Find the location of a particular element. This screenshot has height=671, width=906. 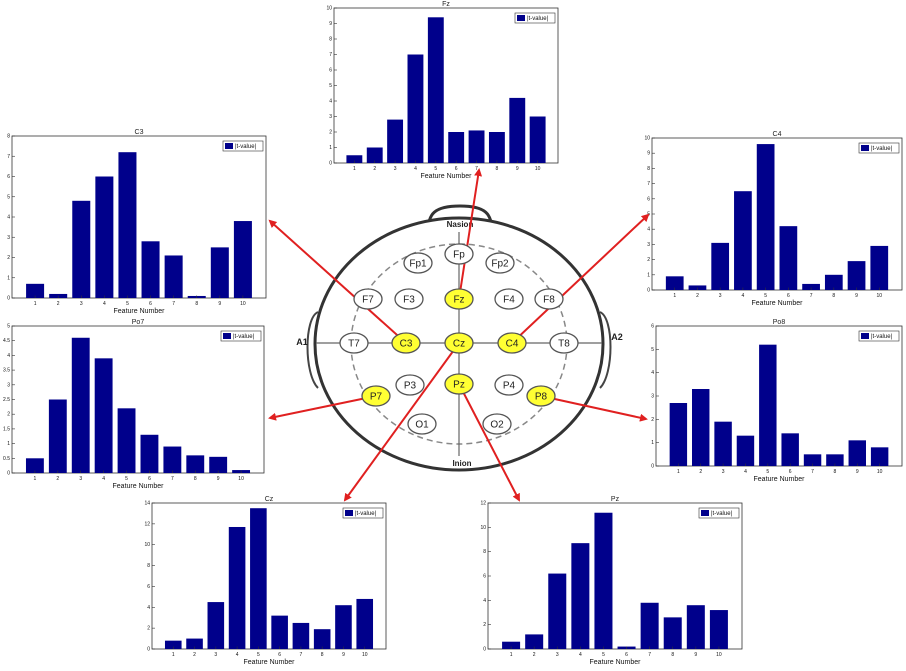

chart-pz-xlabel: Feature Number is located at coordinates (616, 662).